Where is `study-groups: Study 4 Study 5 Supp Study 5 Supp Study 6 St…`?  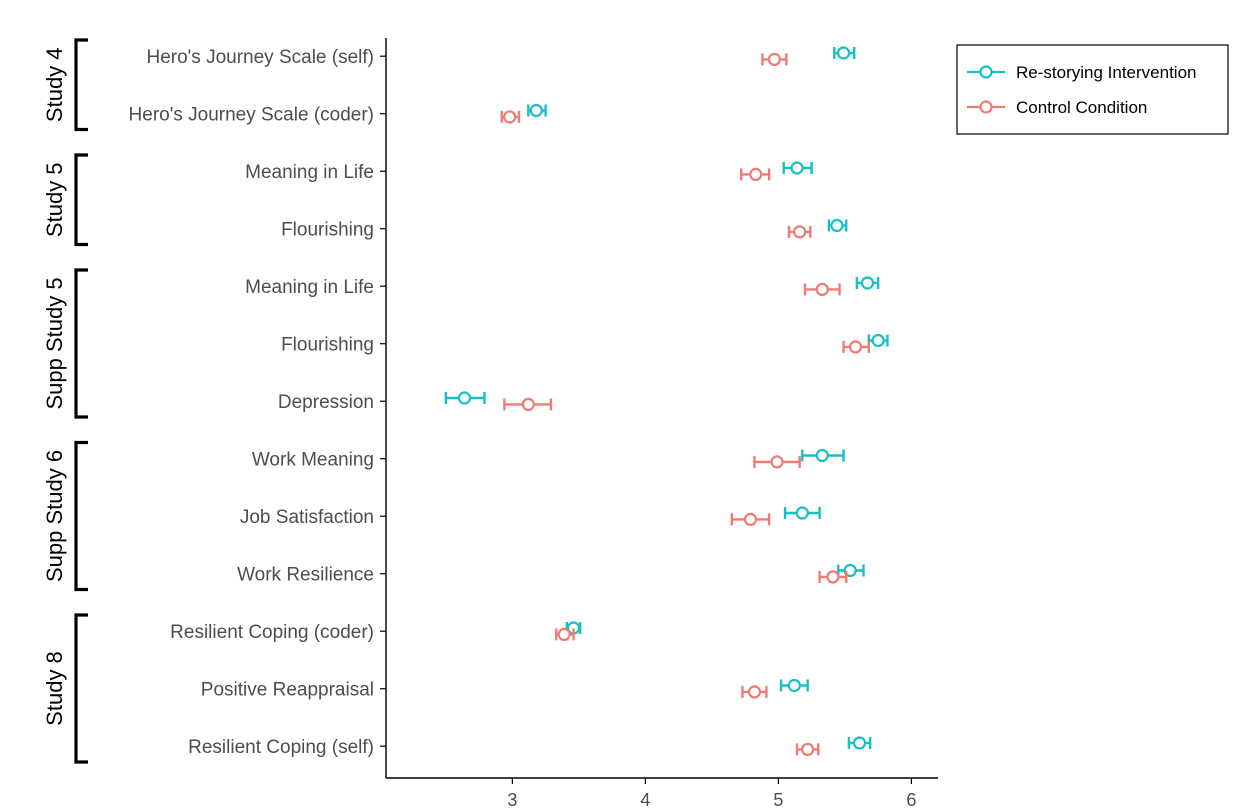 study-groups: Study 4 Study 5 Supp Study 5 Supp Study 6 St… is located at coordinates (65, 401).